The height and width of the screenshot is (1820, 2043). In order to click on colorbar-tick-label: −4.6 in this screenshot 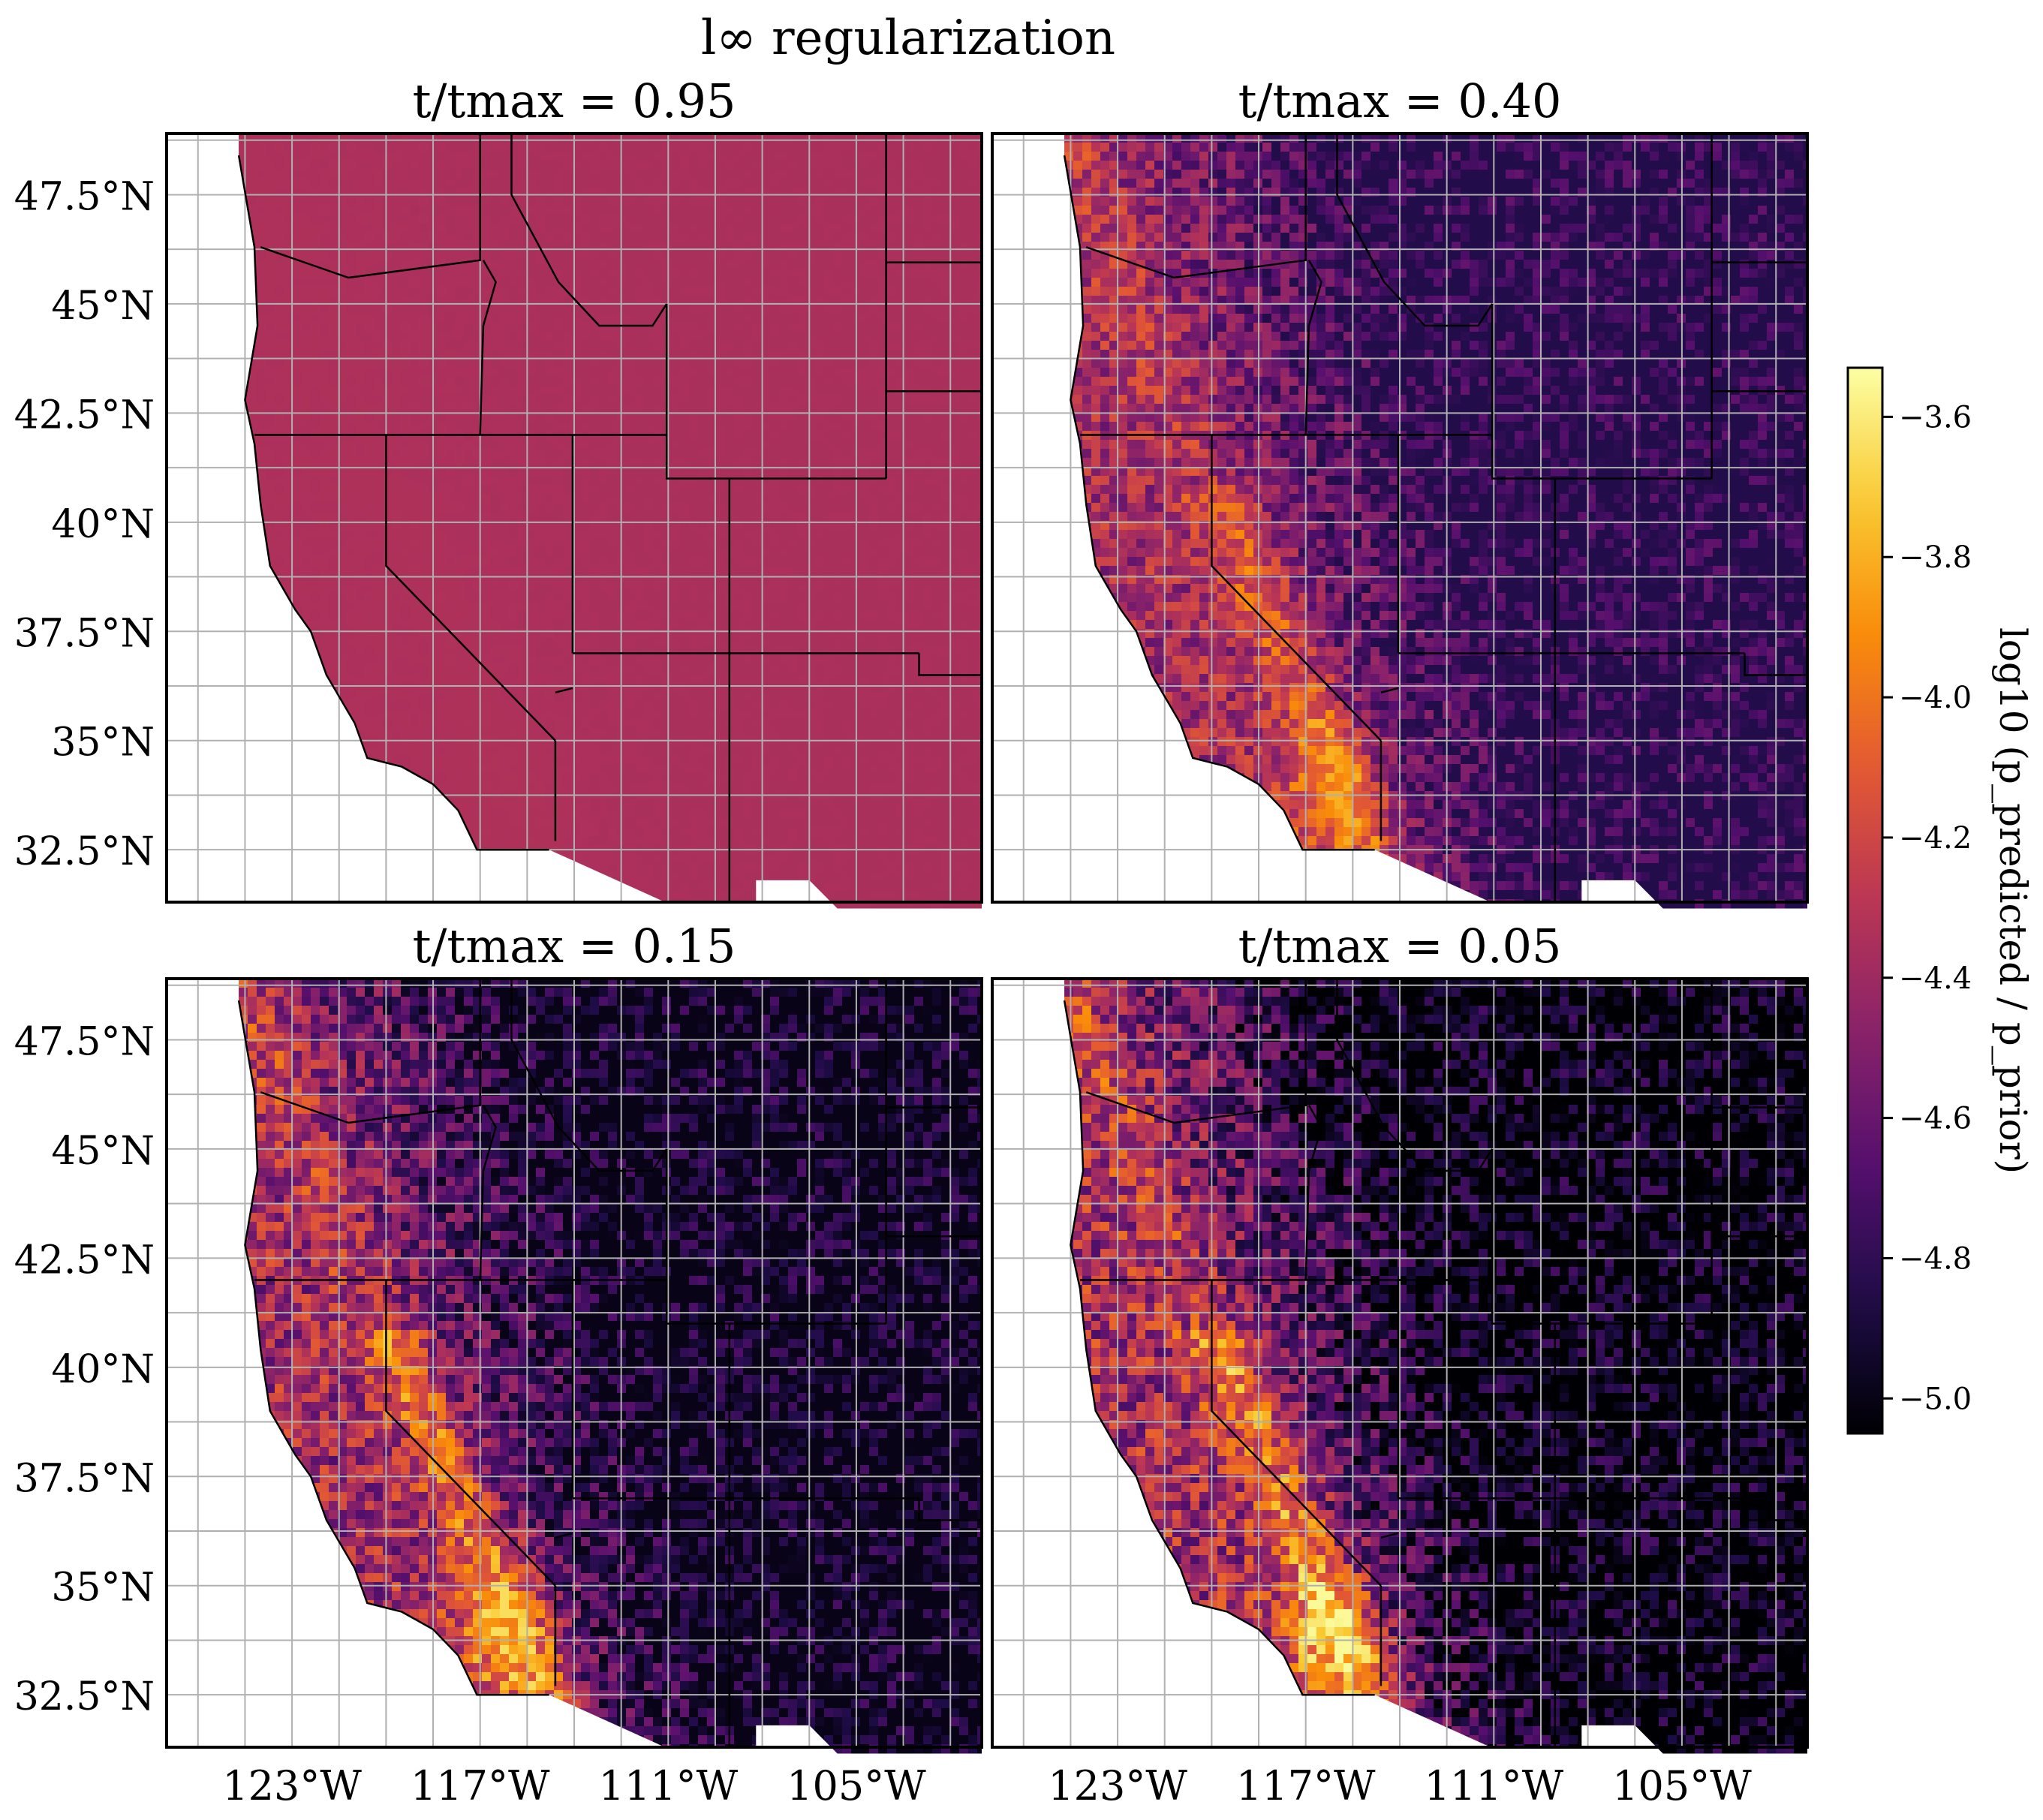, I will do `click(1936, 1119)`.